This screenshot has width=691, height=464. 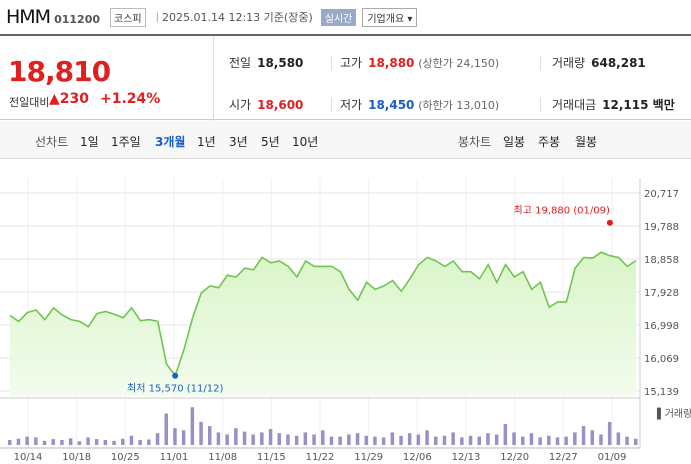 I want to click on tab-daily-candle: 일봉, so click(x=514, y=142).